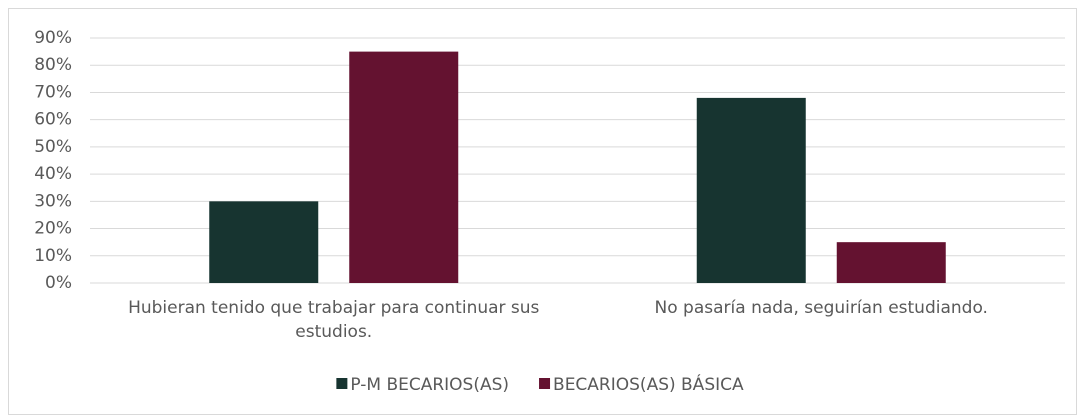  What do you see at coordinates (429, 385) in the screenshot?
I see `legend-label: P-M BECARIOS(AS)` at bounding box center [429, 385].